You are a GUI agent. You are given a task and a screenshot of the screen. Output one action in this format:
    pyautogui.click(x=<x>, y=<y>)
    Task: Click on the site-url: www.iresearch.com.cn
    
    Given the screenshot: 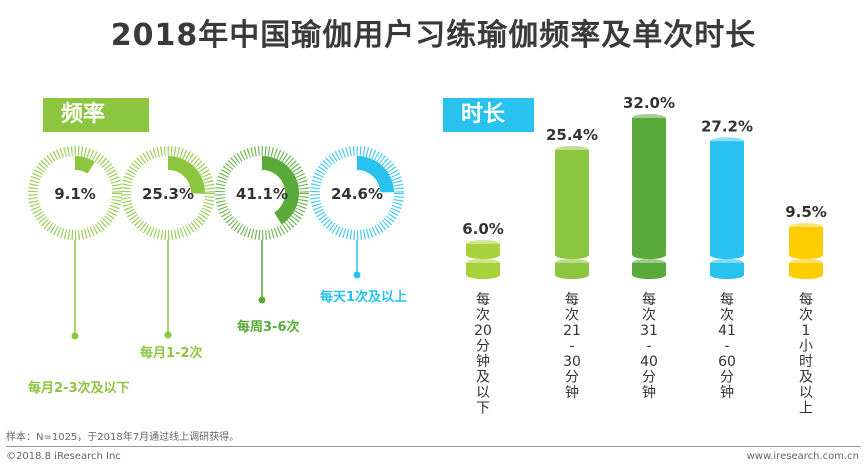 What is the action you would take?
    pyautogui.click(x=802, y=456)
    